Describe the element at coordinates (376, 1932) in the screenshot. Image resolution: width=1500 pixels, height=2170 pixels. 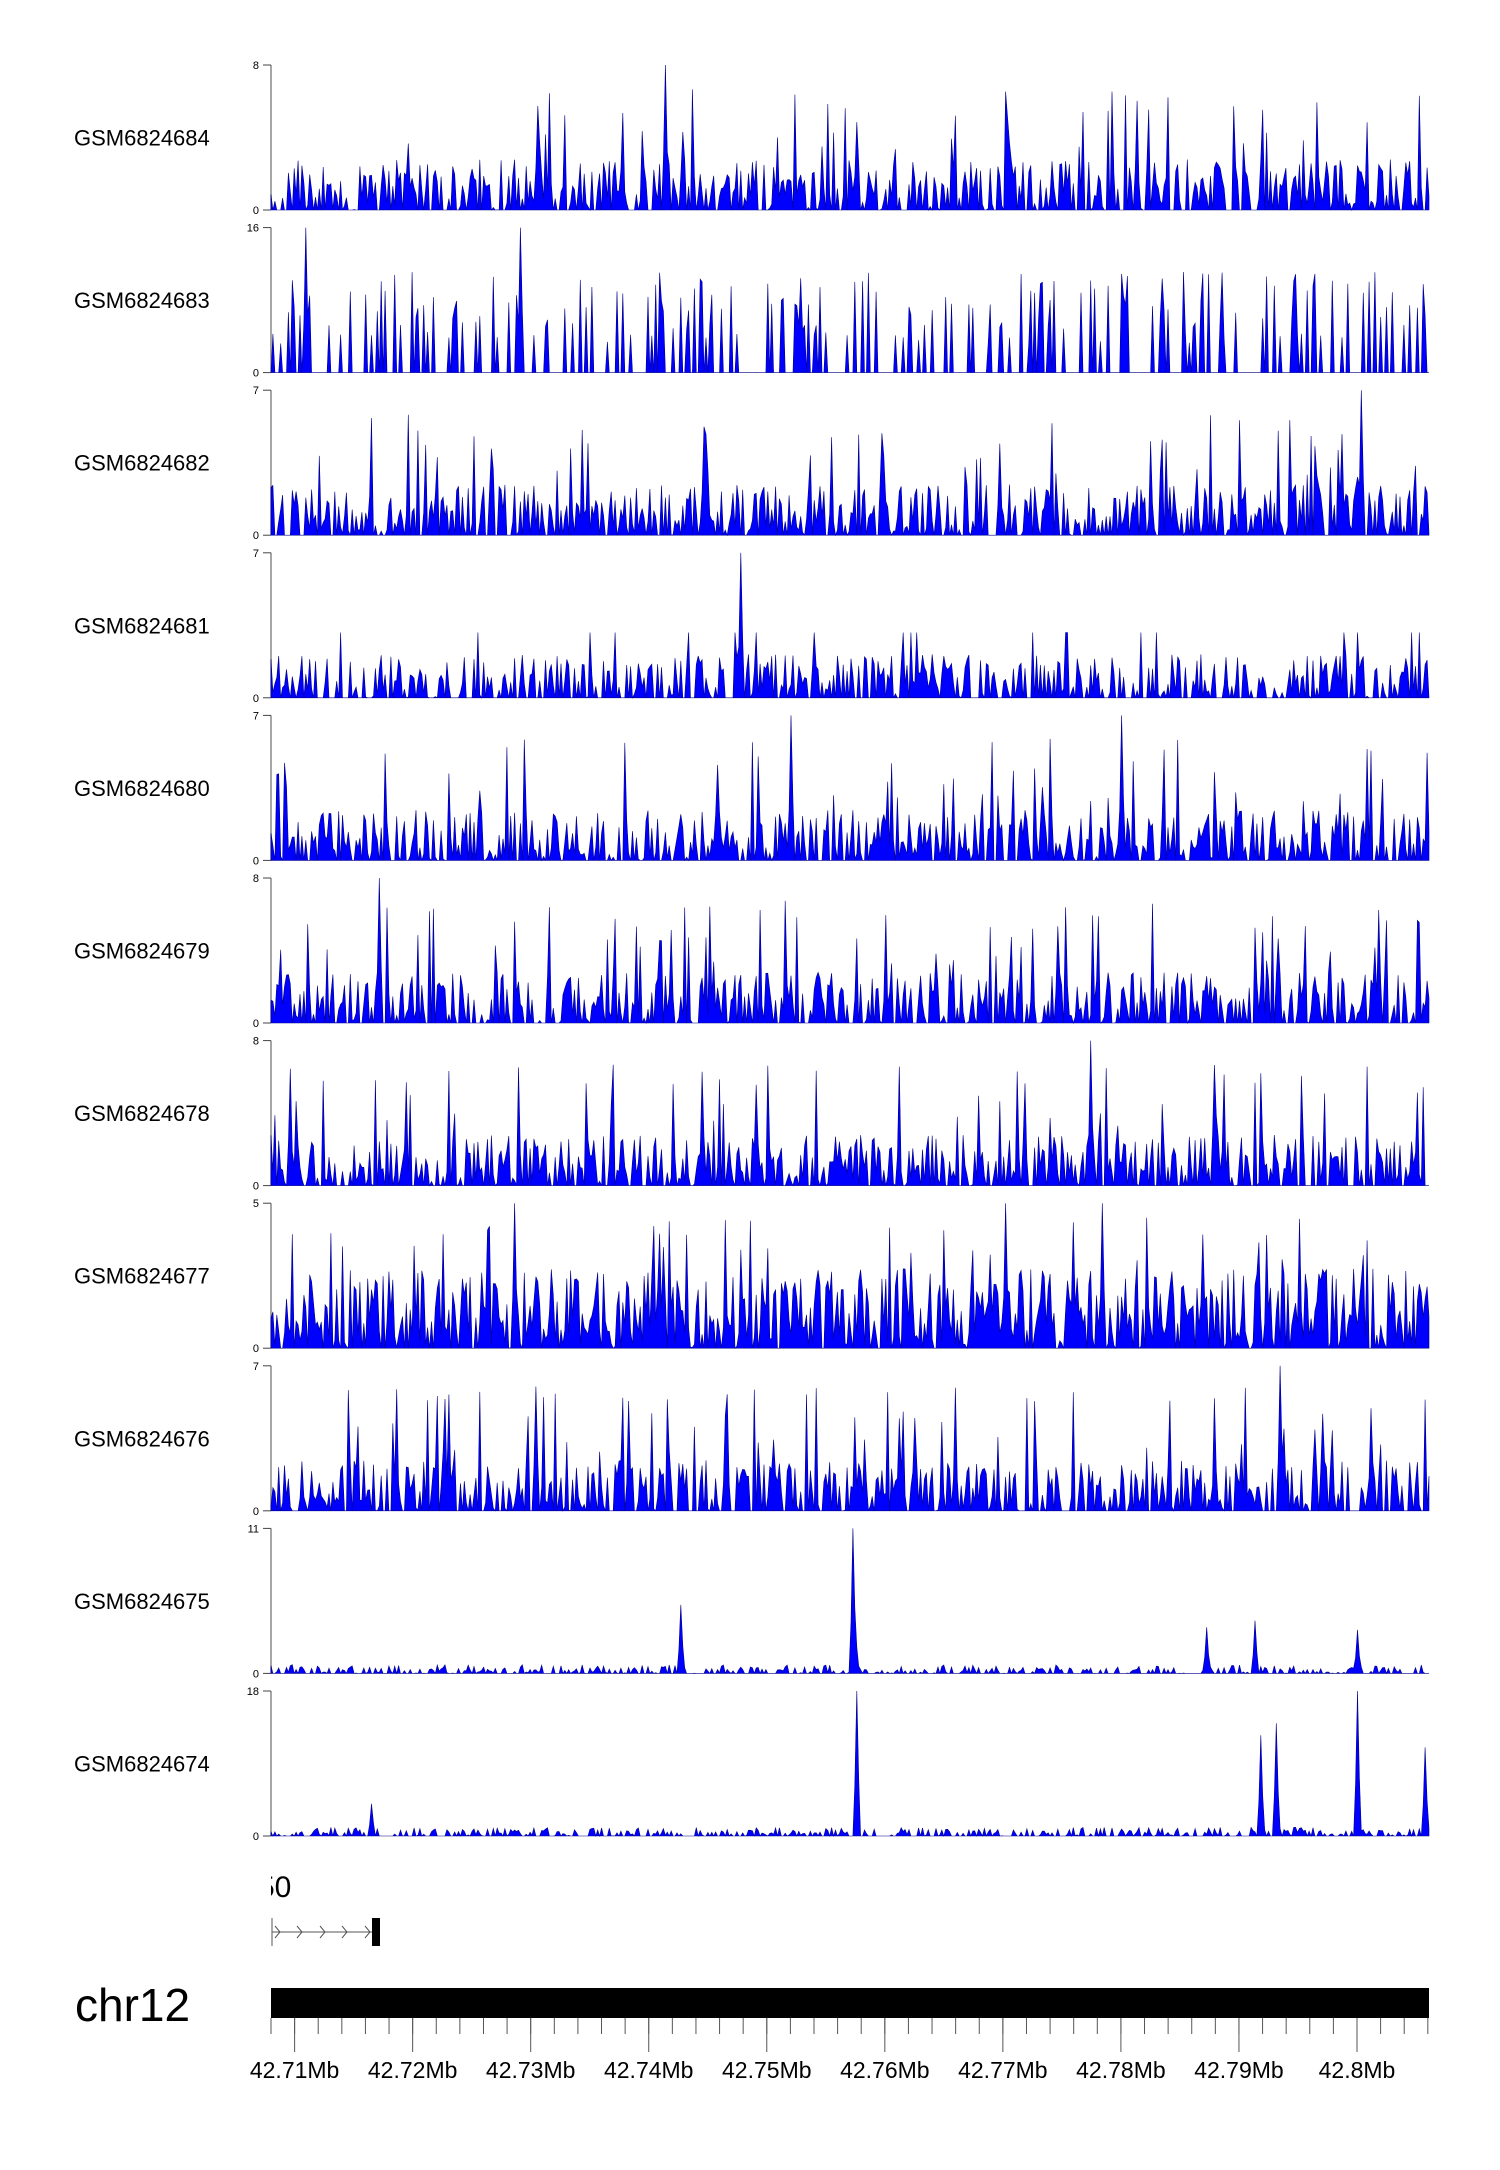
I see `gene-exon` at that location.